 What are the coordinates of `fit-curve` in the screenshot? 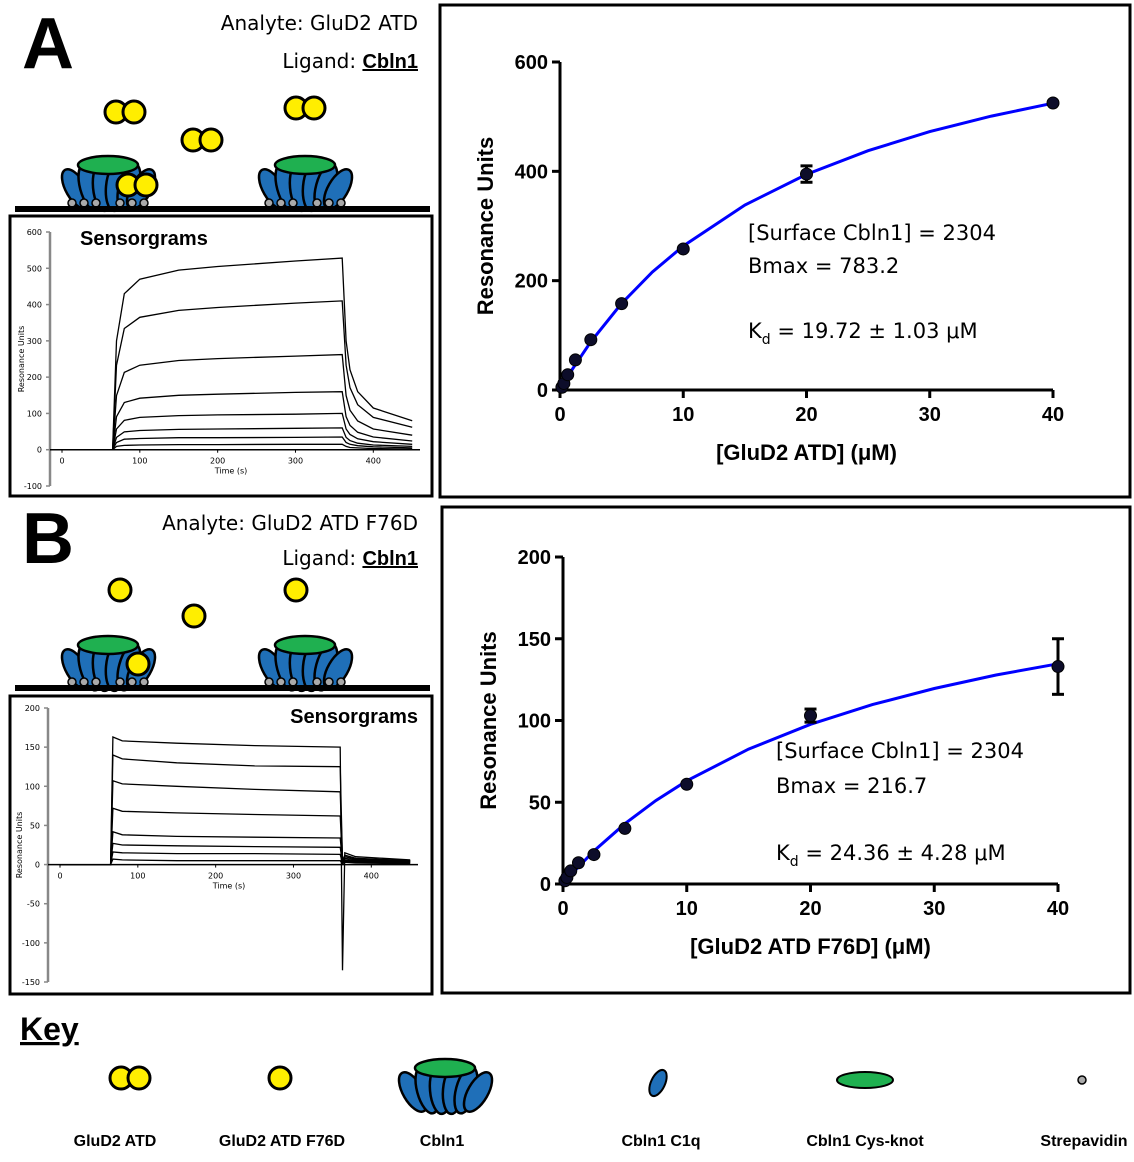 It's located at (806, 246).